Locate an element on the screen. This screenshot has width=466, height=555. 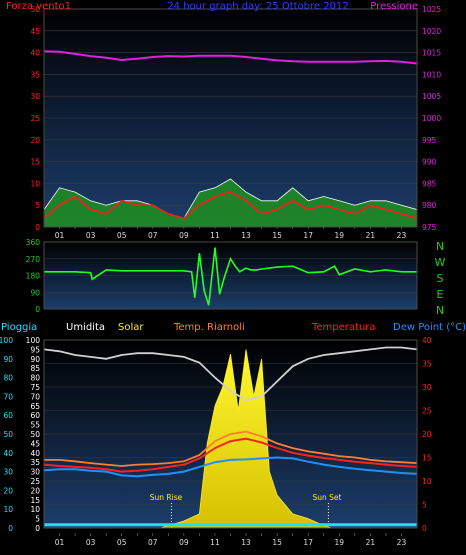
temperatura-line is located at coordinates (230, 455).